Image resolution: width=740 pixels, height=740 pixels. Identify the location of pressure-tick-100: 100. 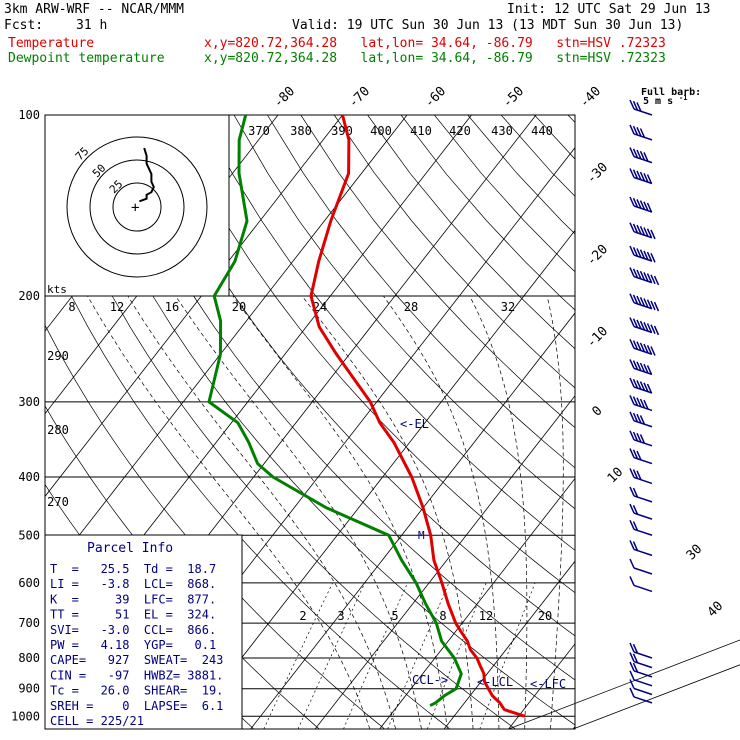
(29, 115).